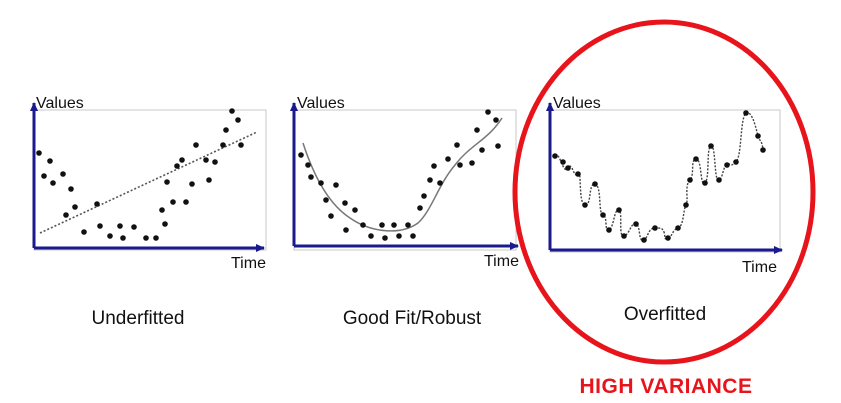 The image size is (841, 403). What do you see at coordinates (666, 386) in the screenshot?
I see `high-variance-label: HIGH VARIANCE` at bounding box center [666, 386].